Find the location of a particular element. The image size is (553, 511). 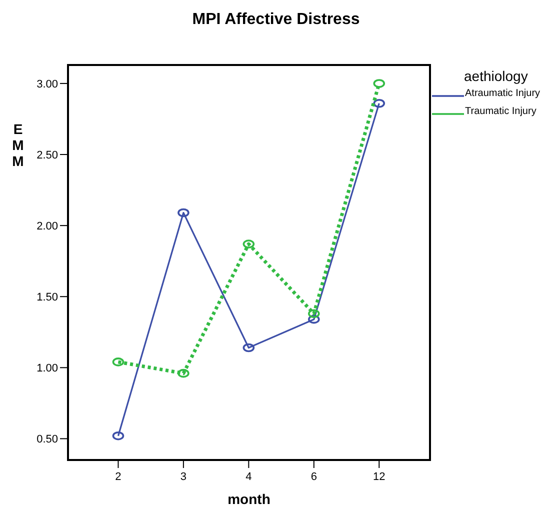

x-tick-label: 6 is located at coordinates (313, 477).